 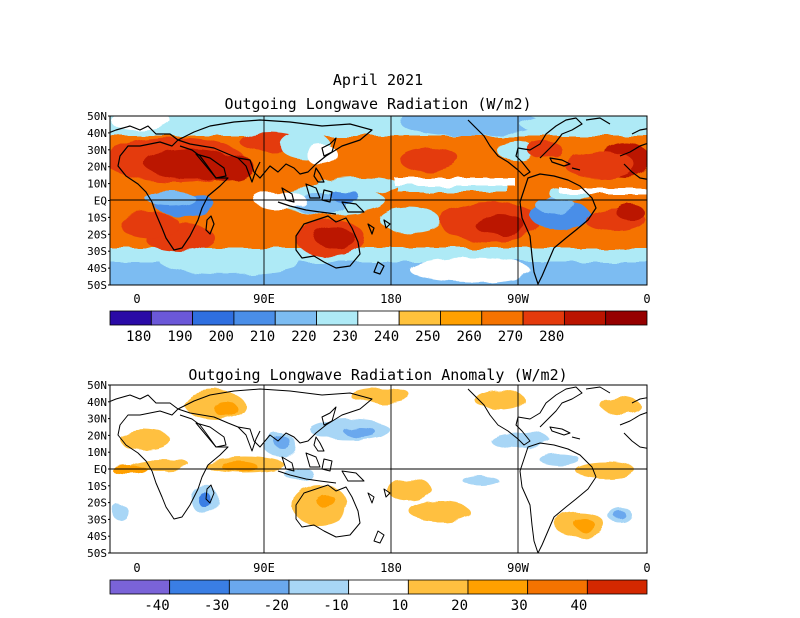 I want to click on anomaly-colorbar: -40 -30 -20 -10 10 20 30 40, so click(x=378, y=596).